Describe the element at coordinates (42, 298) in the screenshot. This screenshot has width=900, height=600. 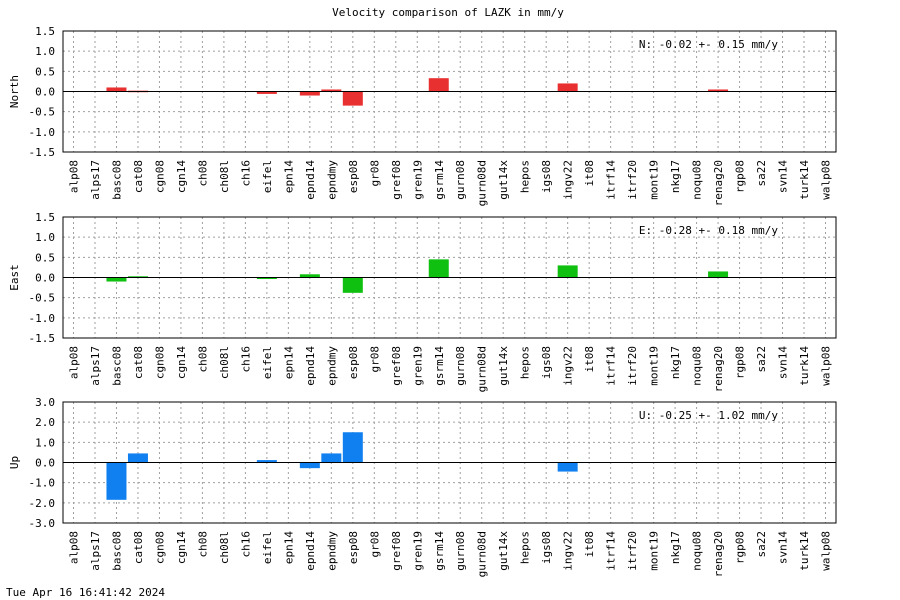
I see `y-tick-label: -0.5` at that location.